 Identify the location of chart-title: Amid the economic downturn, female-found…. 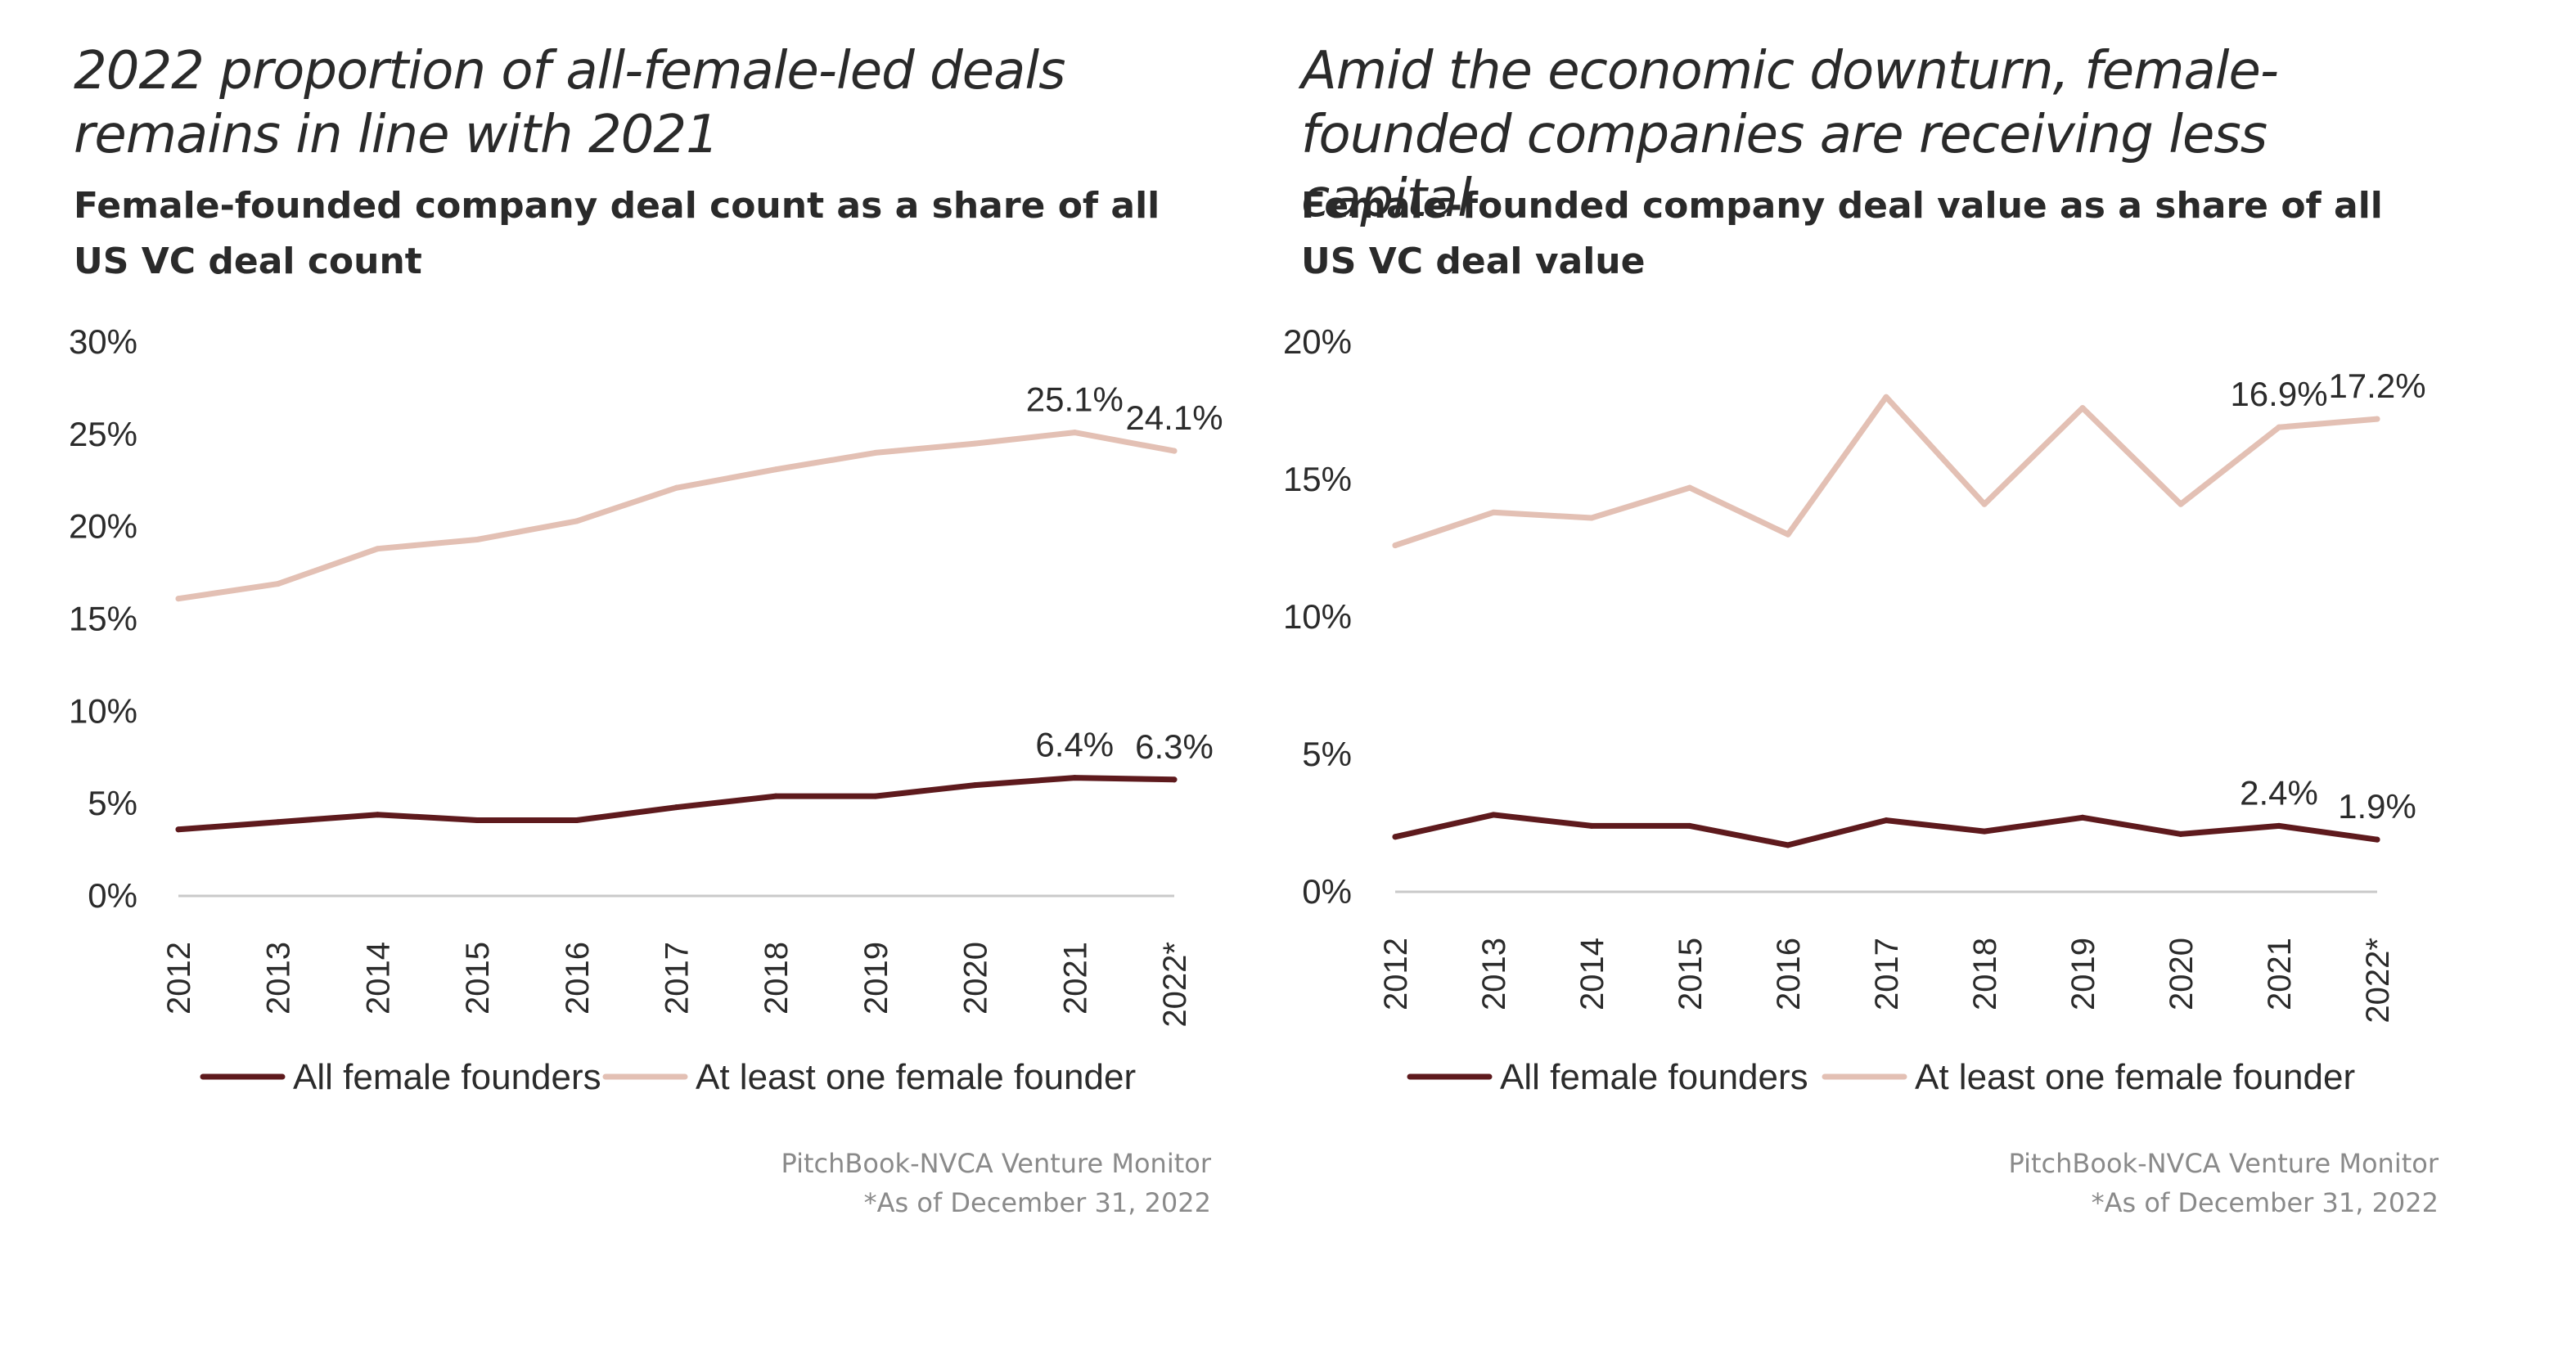
(1790, 135).